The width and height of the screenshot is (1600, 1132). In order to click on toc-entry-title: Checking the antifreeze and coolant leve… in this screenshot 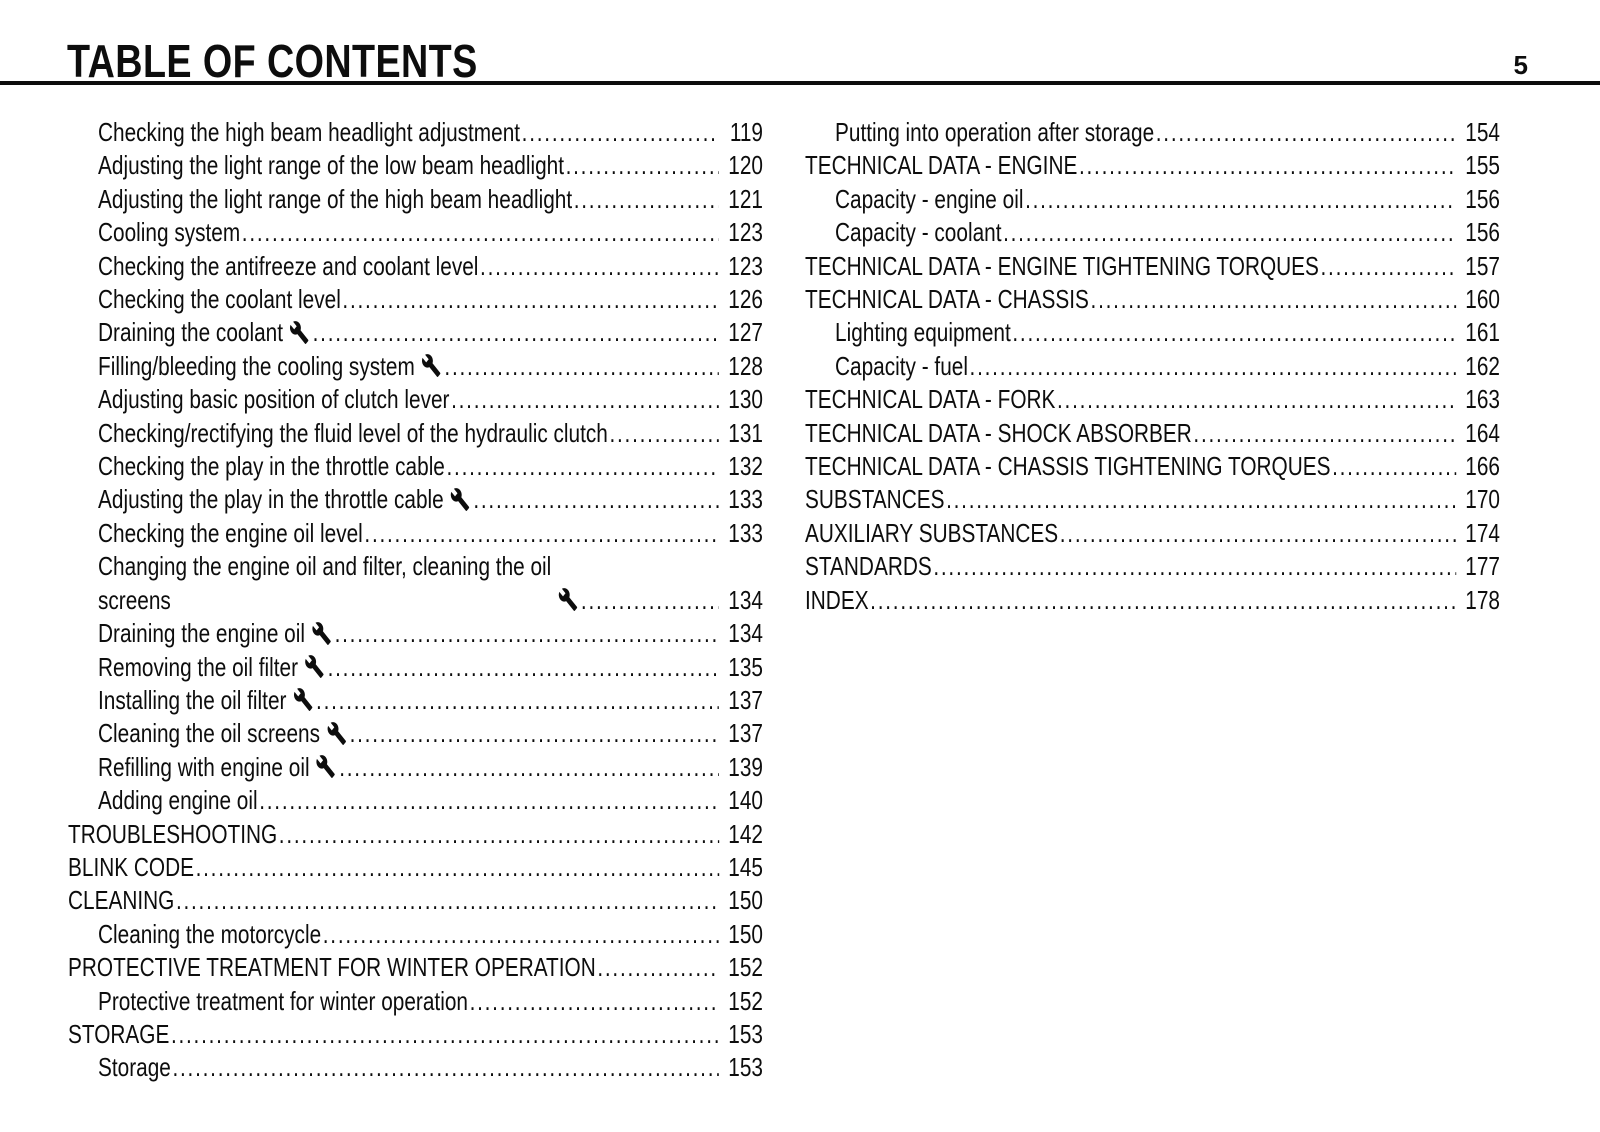, I will do `click(288, 265)`.